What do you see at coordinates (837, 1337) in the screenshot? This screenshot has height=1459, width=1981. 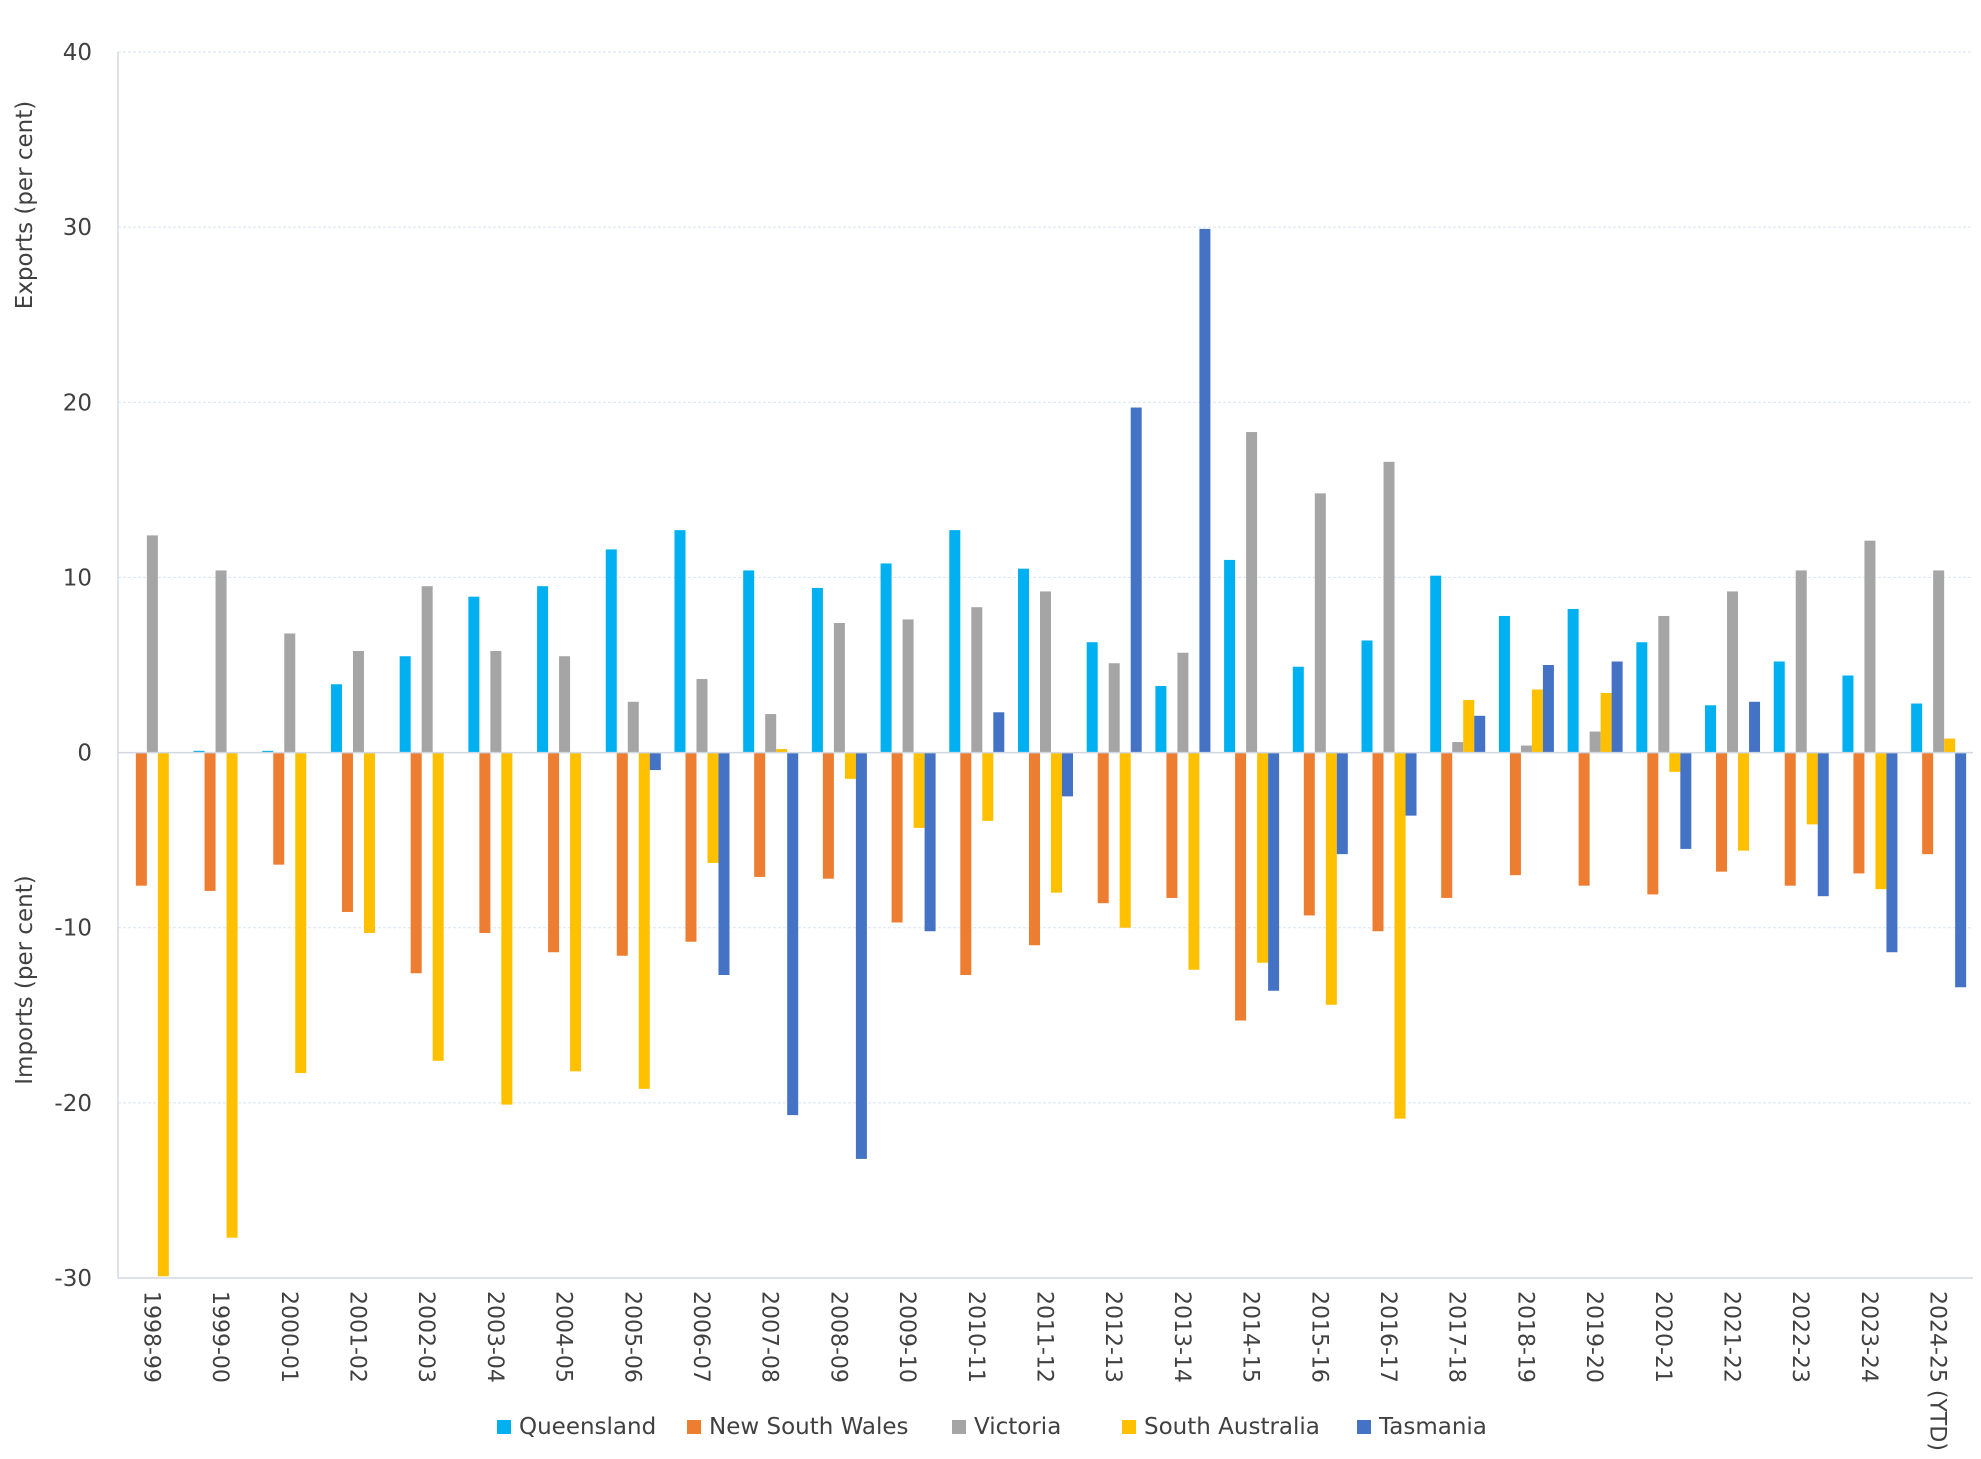 I see `x-category-label: 2008-09` at bounding box center [837, 1337].